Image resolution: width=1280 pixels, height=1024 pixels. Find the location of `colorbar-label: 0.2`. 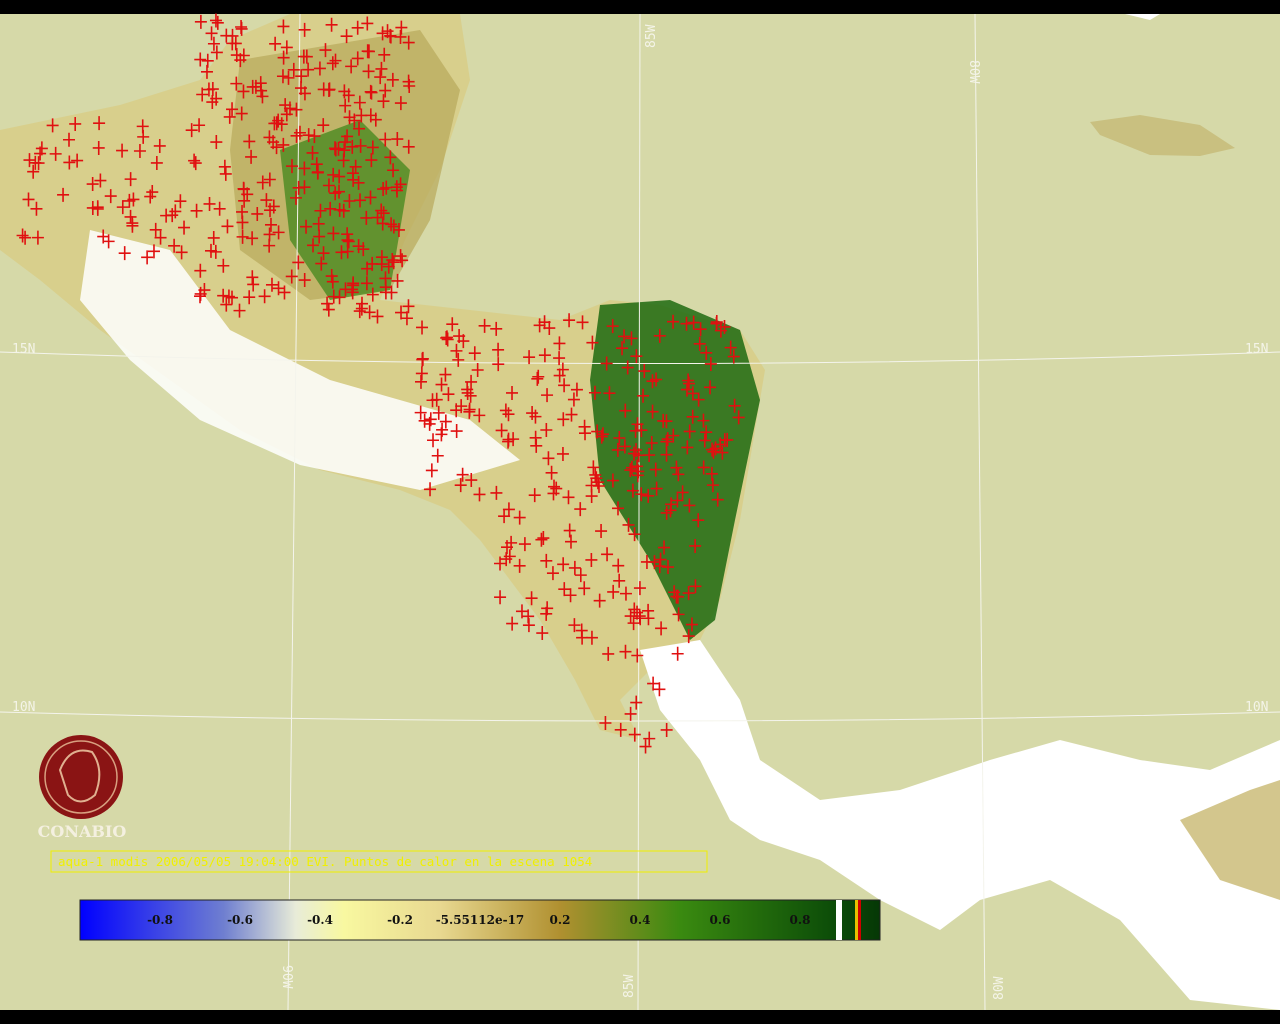

colorbar-label: 0.2 is located at coordinates (560, 920).